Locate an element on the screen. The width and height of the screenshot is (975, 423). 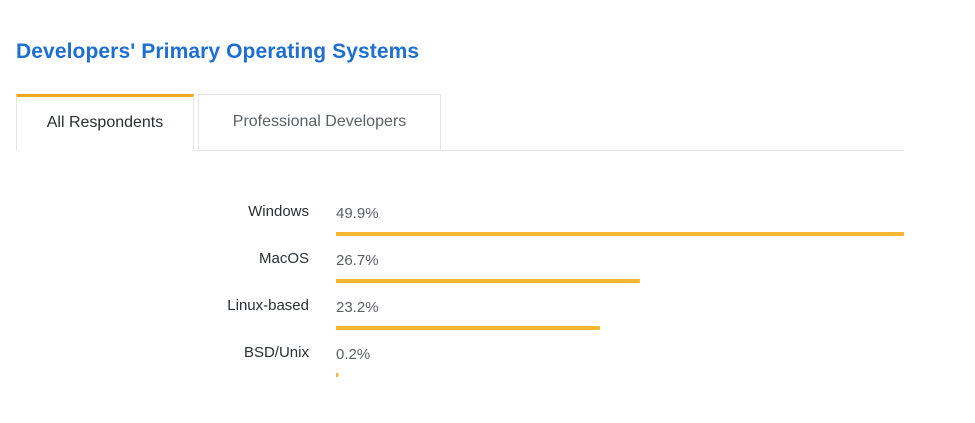
value-label-windows: 49.9% is located at coordinates (357, 213).